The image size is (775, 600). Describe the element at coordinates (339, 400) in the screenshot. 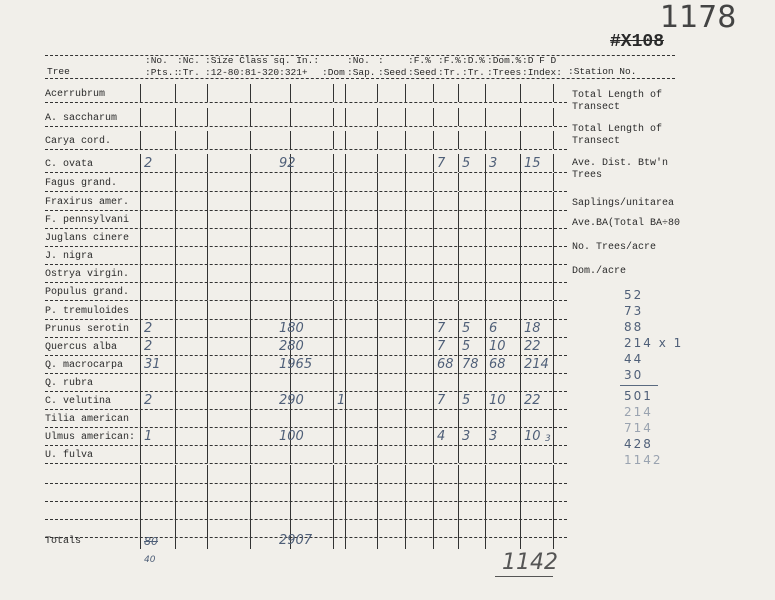

I see `cell: 1` at that location.